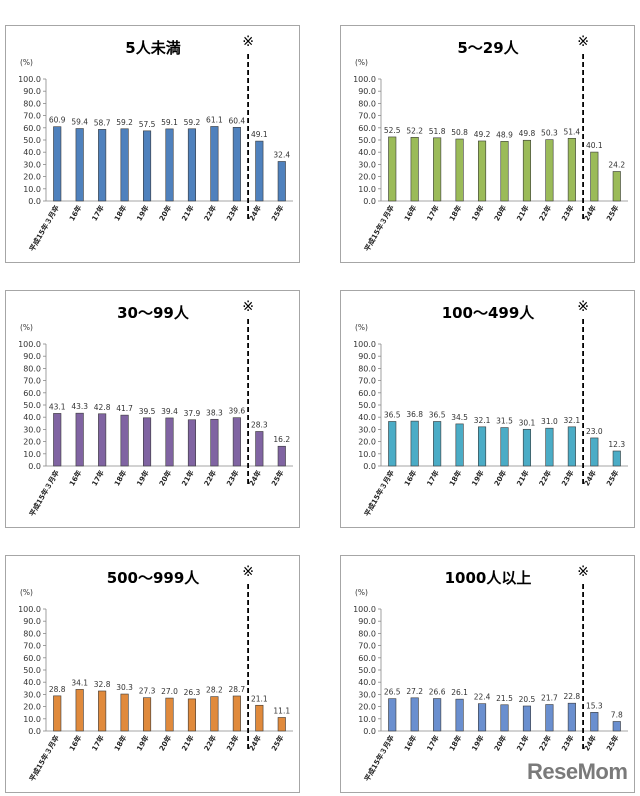 The width and height of the screenshot is (640, 796). I want to click on x-tick-label: 19年, so click(478, 478).